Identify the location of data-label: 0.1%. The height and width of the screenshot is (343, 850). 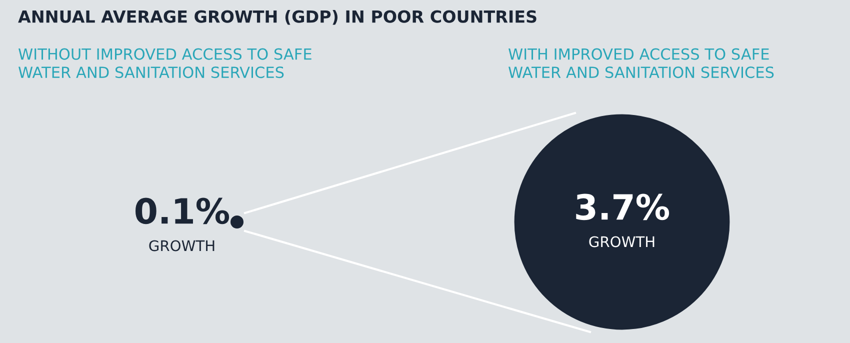
(183, 211).